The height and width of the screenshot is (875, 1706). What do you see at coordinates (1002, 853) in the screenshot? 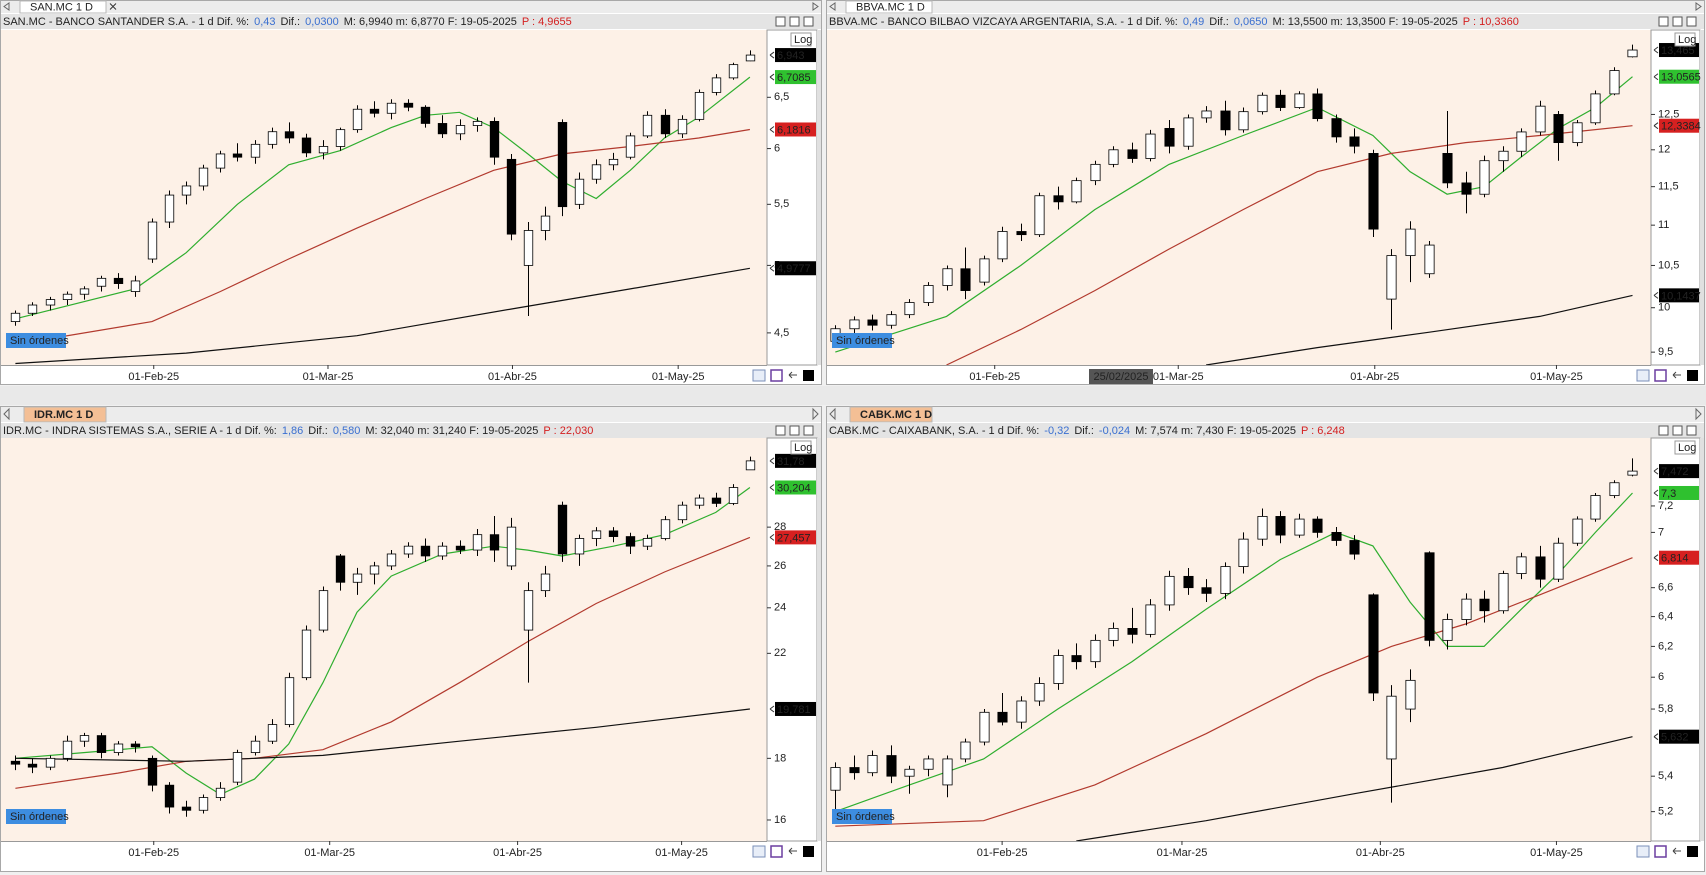
I see `x-tick-label: 01-Feb-25` at bounding box center [1002, 853].